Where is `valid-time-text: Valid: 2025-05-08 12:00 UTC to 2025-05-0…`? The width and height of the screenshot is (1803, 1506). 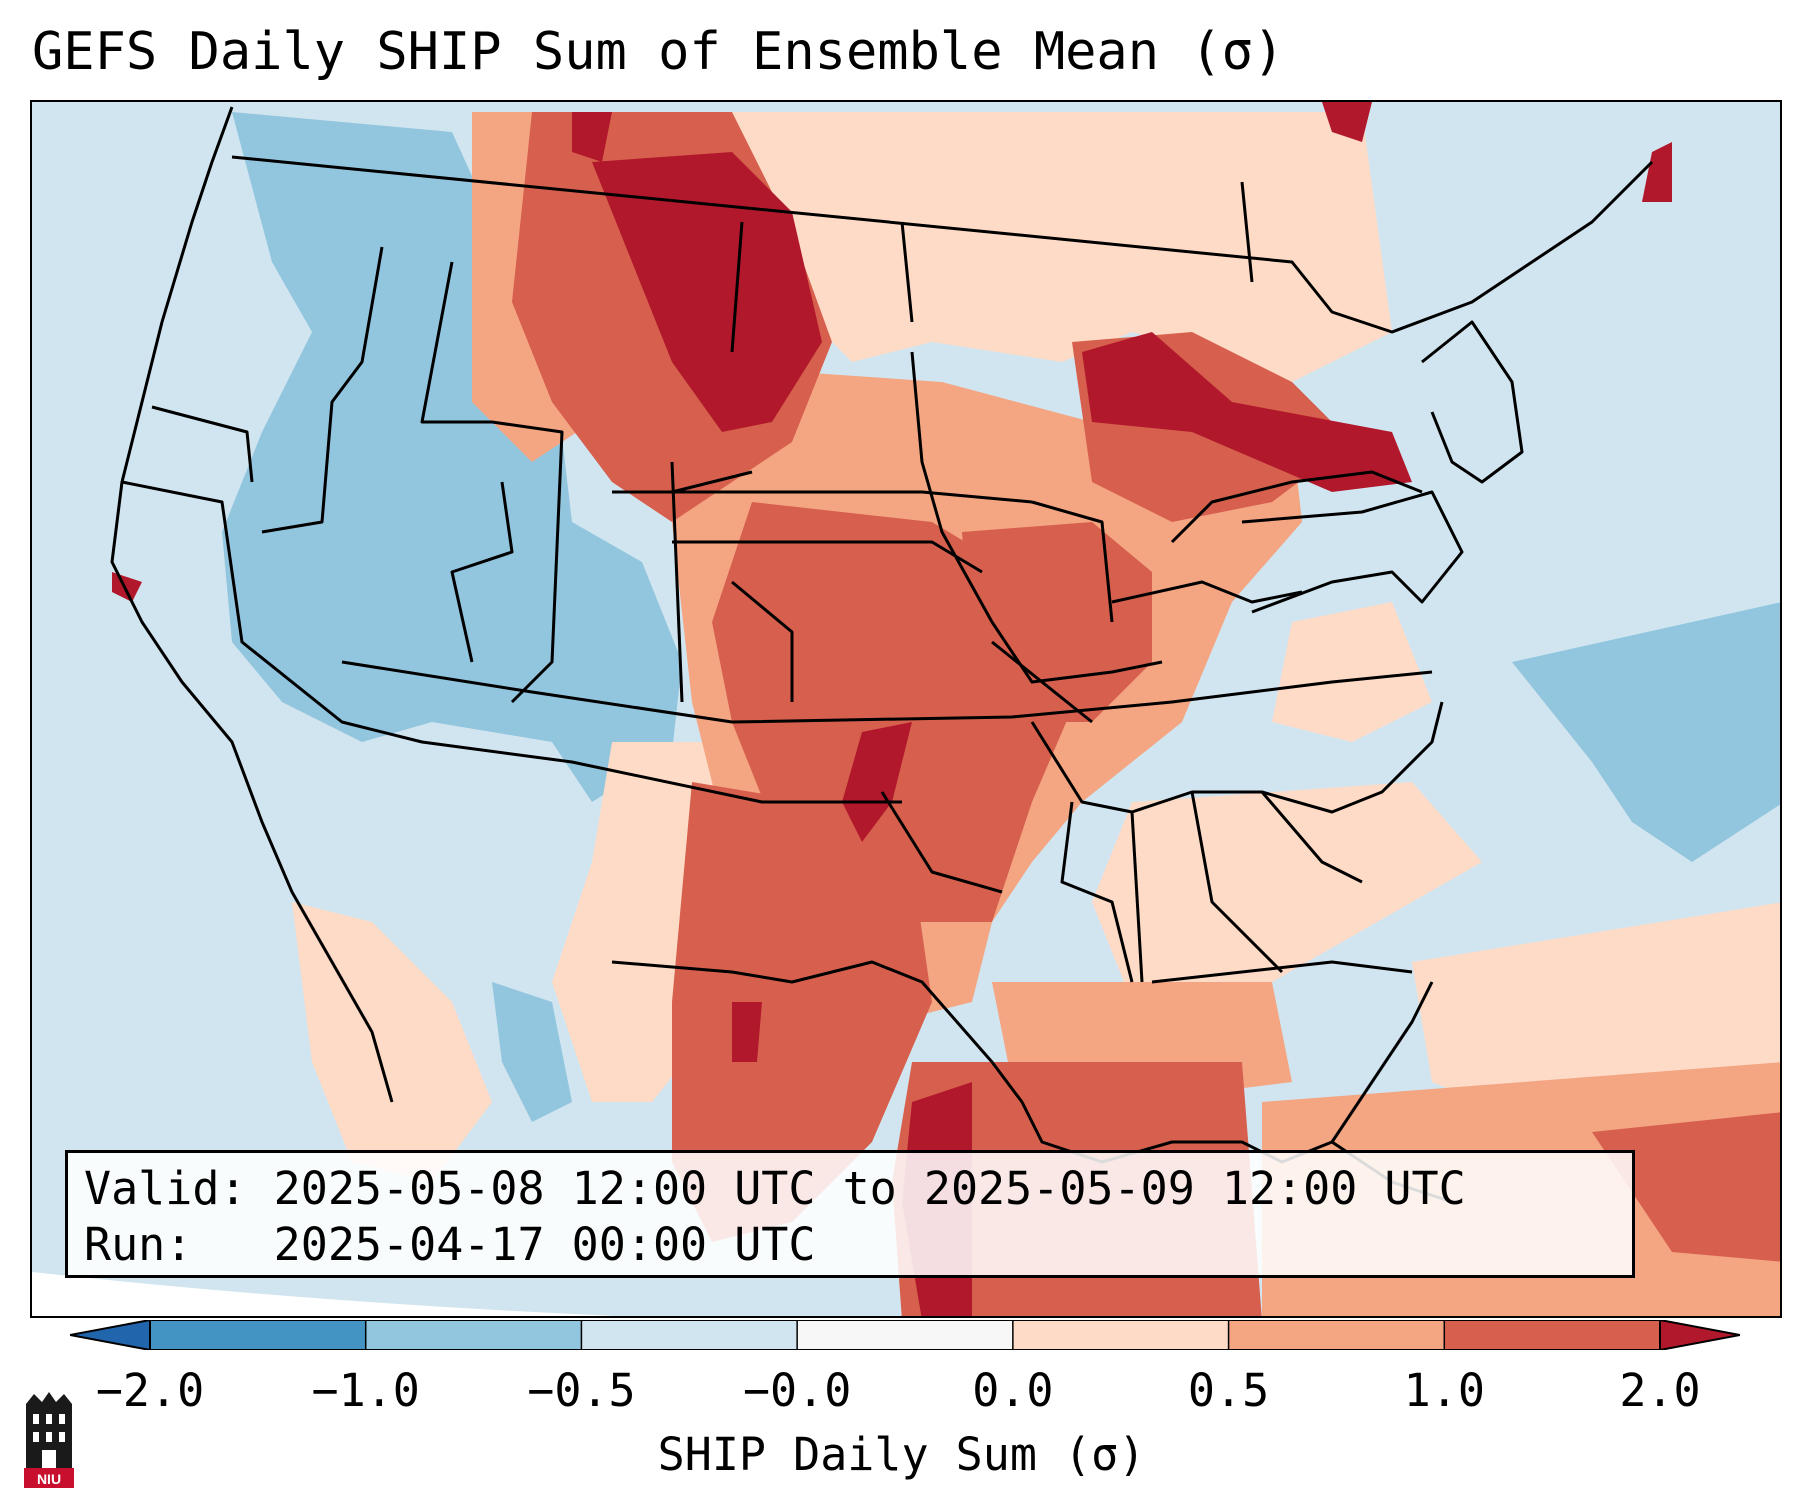 valid-time-text: Valid: 2025-05-08 12:00 UTC to 2025-05-0… is located at coordinates (775, 1188).